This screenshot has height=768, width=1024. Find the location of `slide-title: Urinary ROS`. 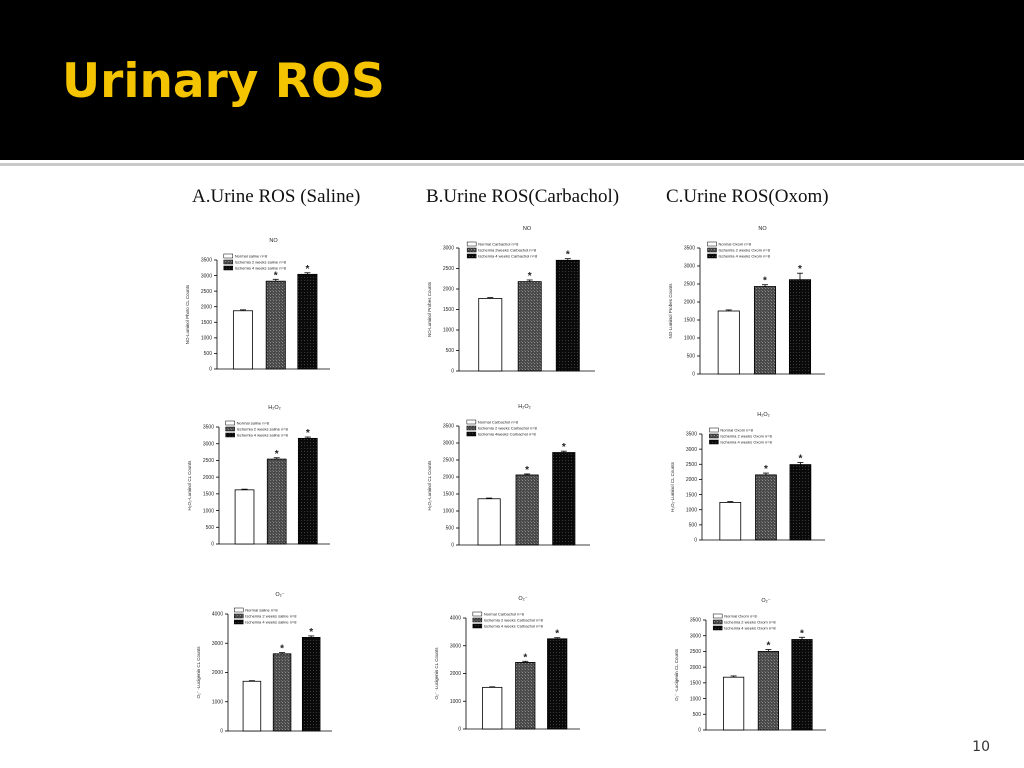

slide-title: Urinary ROS is located at coordinates (223, 81).